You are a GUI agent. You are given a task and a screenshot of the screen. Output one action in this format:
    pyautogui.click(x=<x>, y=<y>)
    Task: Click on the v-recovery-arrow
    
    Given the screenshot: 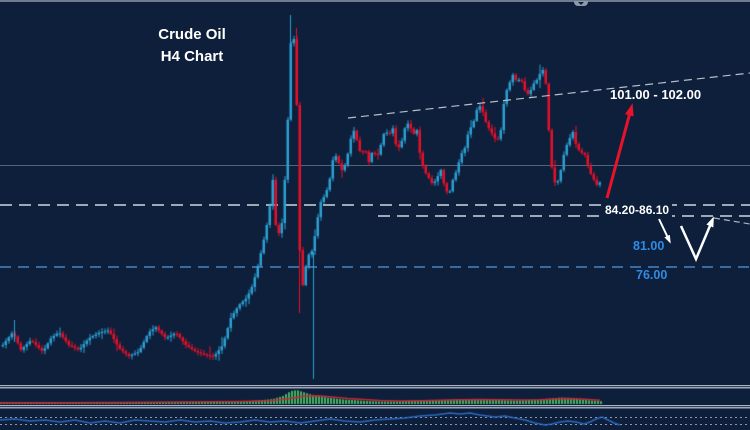 What is the action you would take?
    pyautogui.click(x=696, y=239)
    